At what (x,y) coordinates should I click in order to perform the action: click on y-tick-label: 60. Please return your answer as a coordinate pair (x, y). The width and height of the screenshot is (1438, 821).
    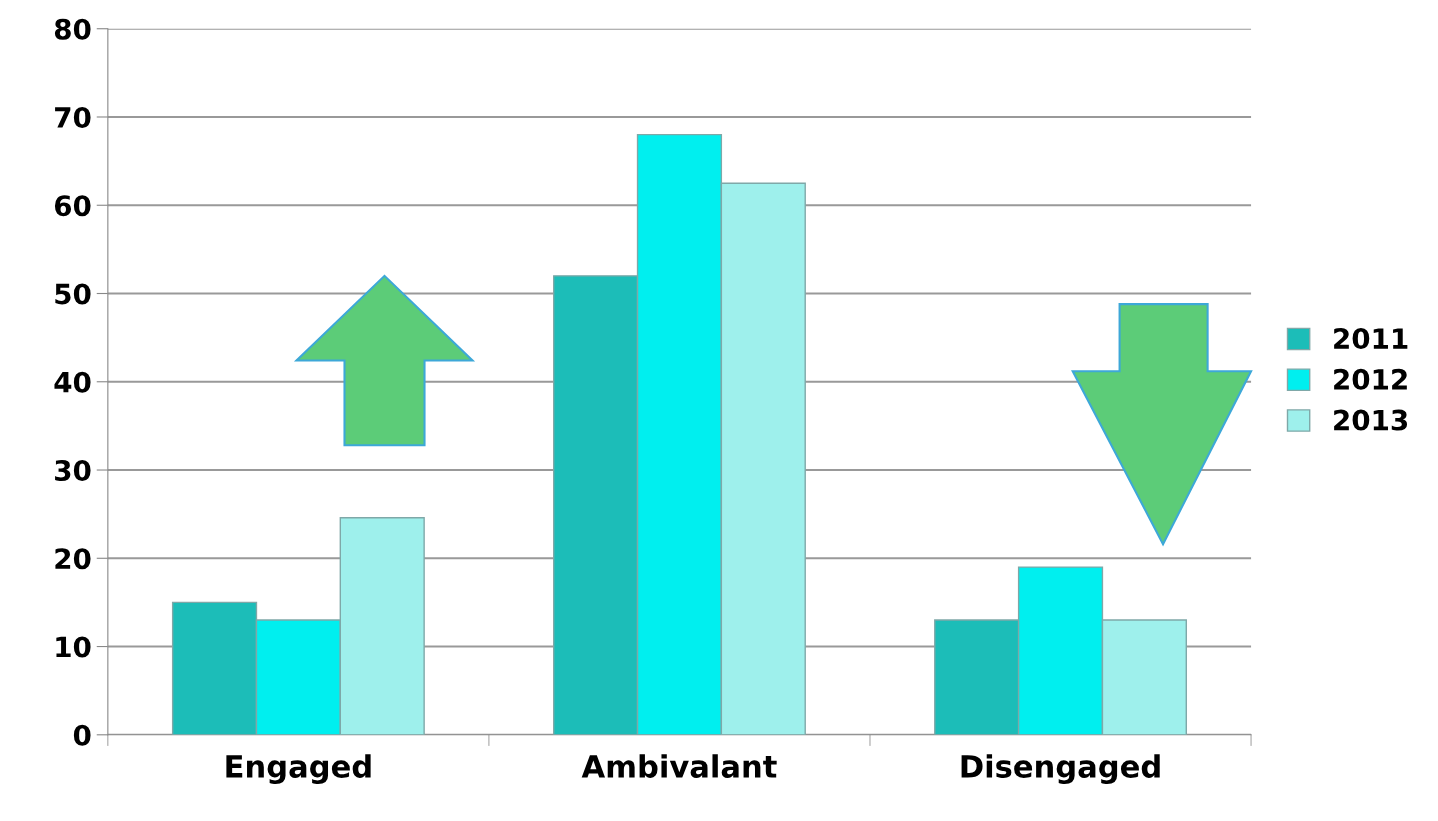
    Looking at the image, I should click on (72, 206).